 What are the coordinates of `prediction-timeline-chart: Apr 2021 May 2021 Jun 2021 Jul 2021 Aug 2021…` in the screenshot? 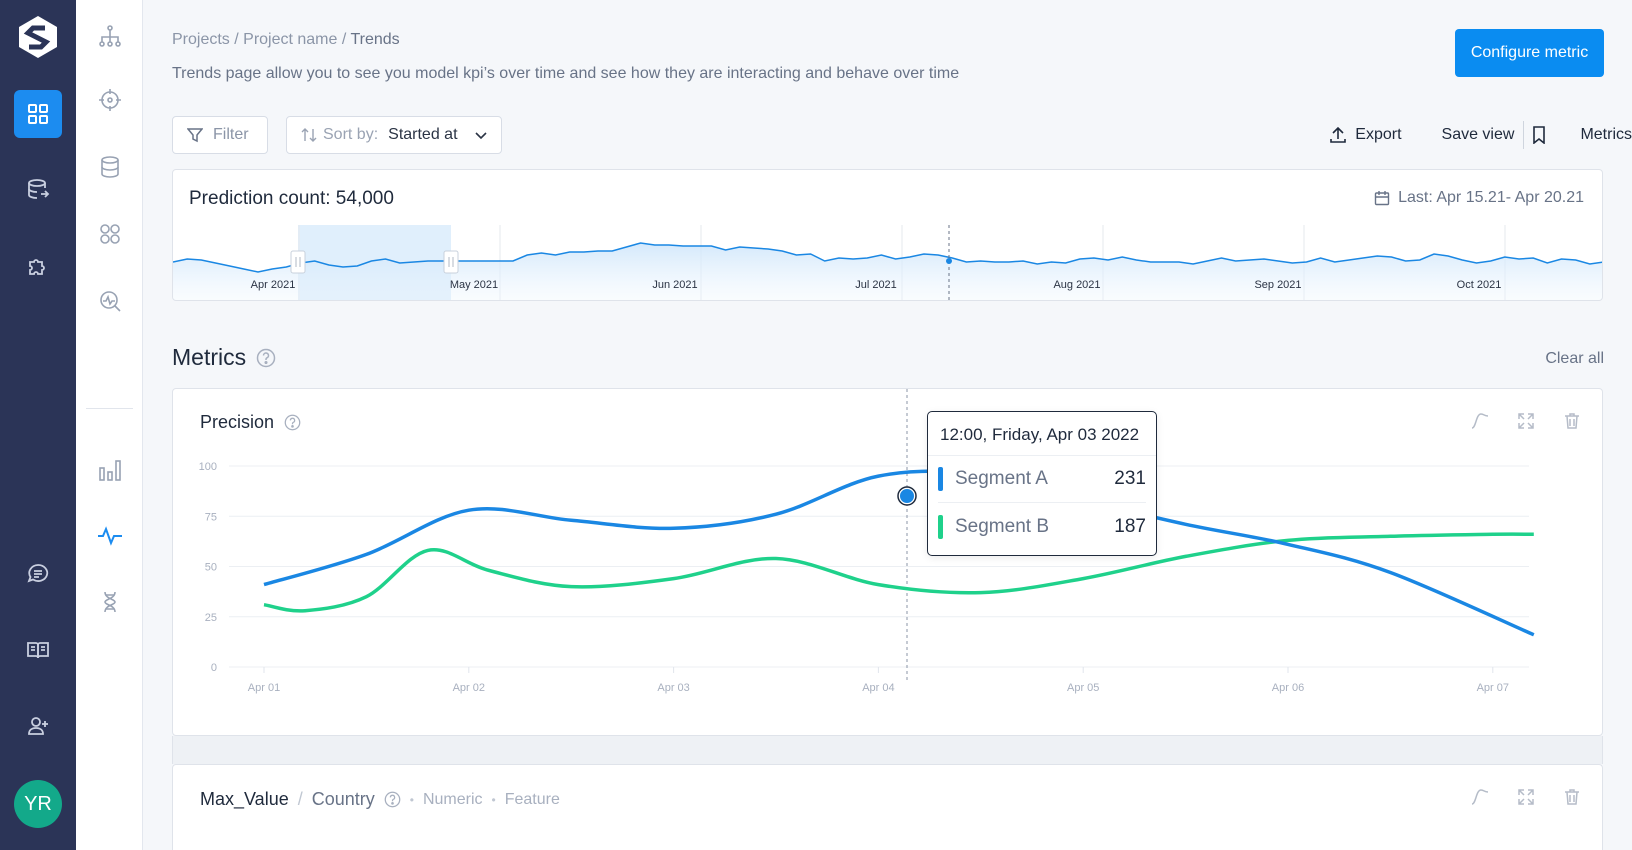 It's located at (888, 263).